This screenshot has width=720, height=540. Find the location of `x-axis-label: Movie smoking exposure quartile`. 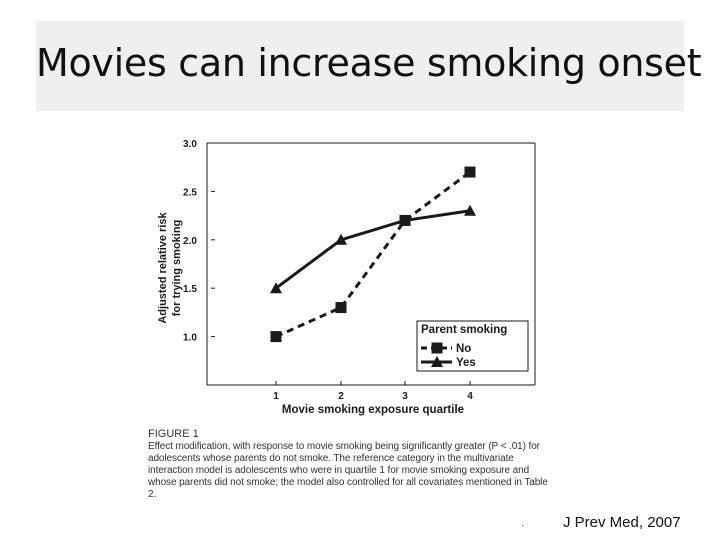

x-axis-label: Movie smoking exposure quartile is located at coordinates (373, 410).